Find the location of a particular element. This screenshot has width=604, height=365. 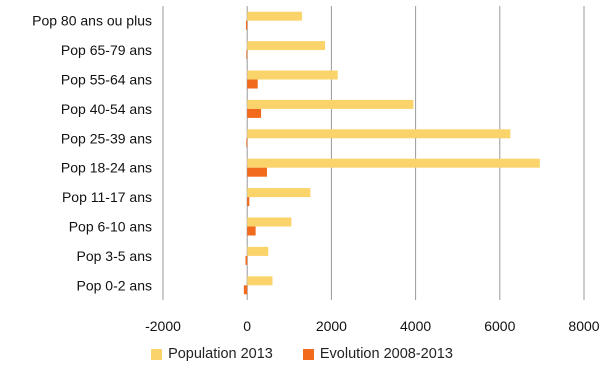

legend: Population 2013 Evolution 2008-2013 is located at coordinates (302, 354).